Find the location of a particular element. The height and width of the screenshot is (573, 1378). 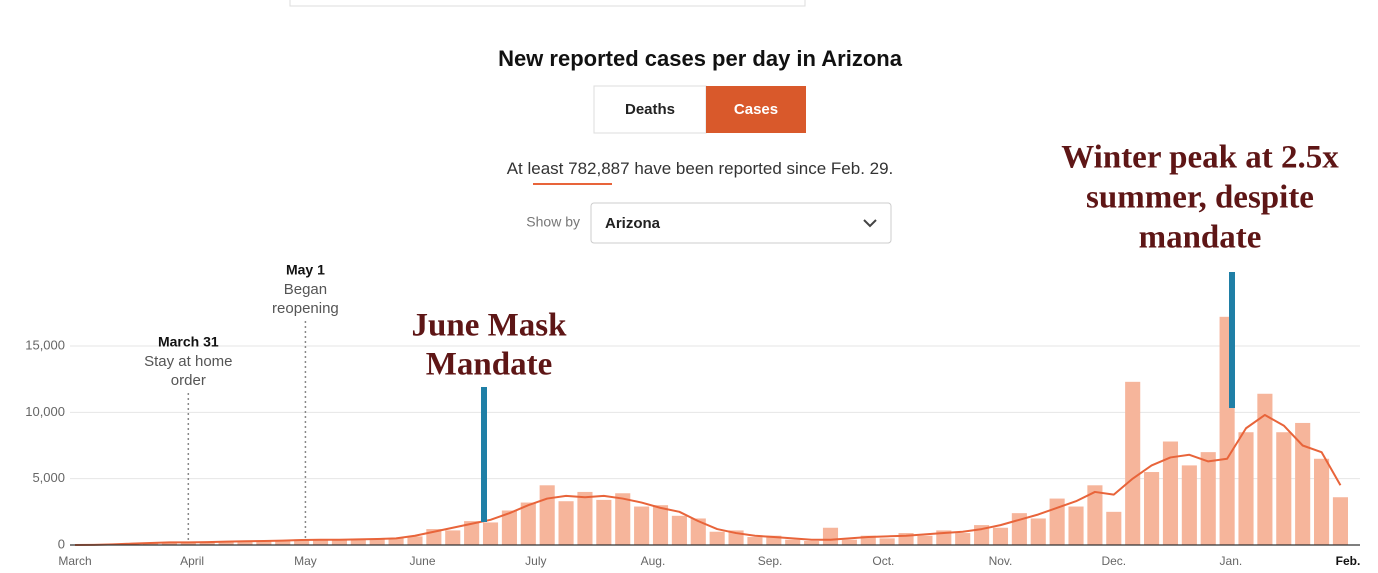

y-tick-label: 5,000 is located at coordinates (48, 477).